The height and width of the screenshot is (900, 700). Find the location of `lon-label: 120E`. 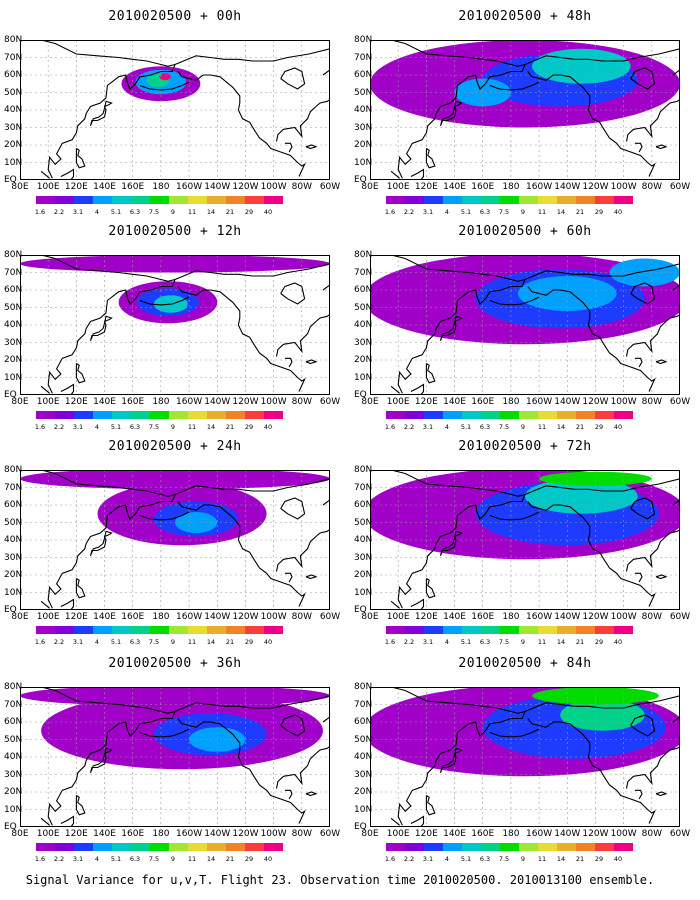

lon-label: 120E is located at coordinates (76, 187).